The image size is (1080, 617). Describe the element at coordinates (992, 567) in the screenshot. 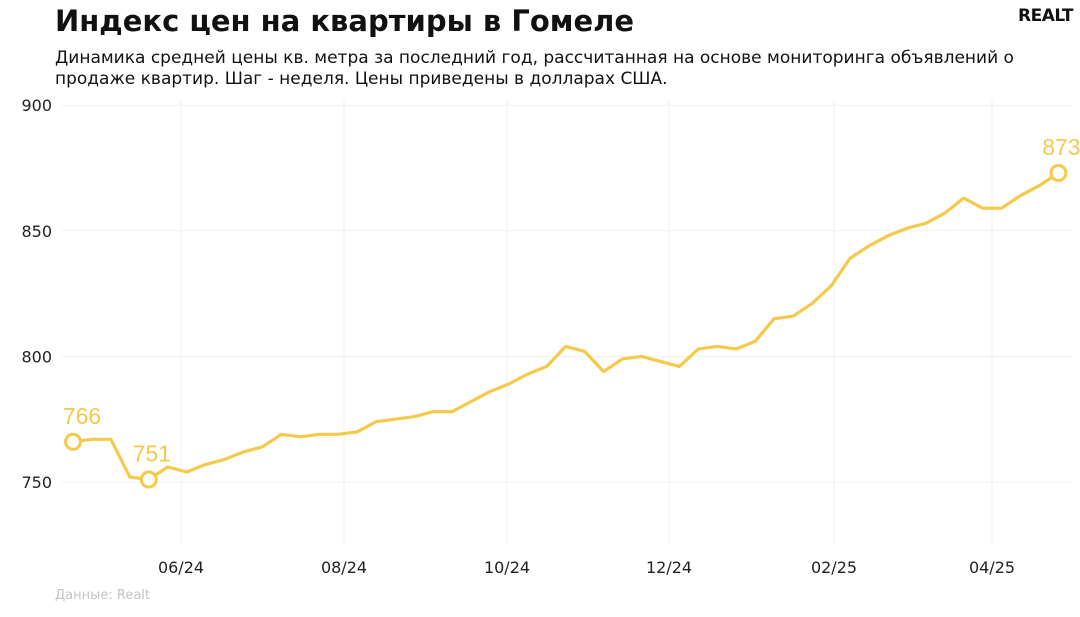

I see `x-tick-label: 04/25` at that location.